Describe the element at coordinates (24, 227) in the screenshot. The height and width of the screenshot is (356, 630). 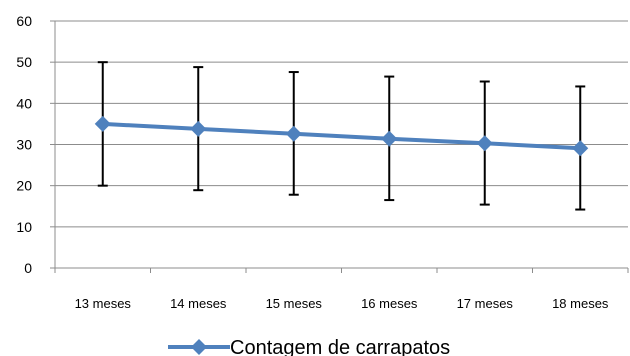
I see `y-tick-label: 10` at that location.